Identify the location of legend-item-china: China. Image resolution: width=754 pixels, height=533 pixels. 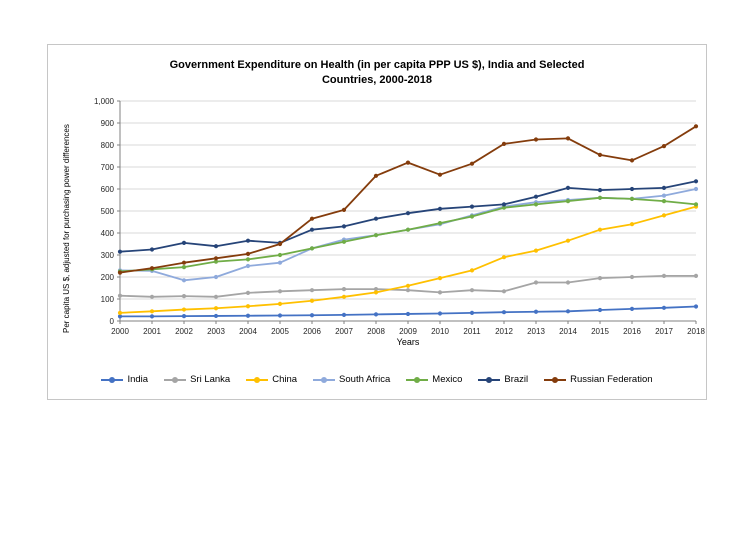
(271, 379).